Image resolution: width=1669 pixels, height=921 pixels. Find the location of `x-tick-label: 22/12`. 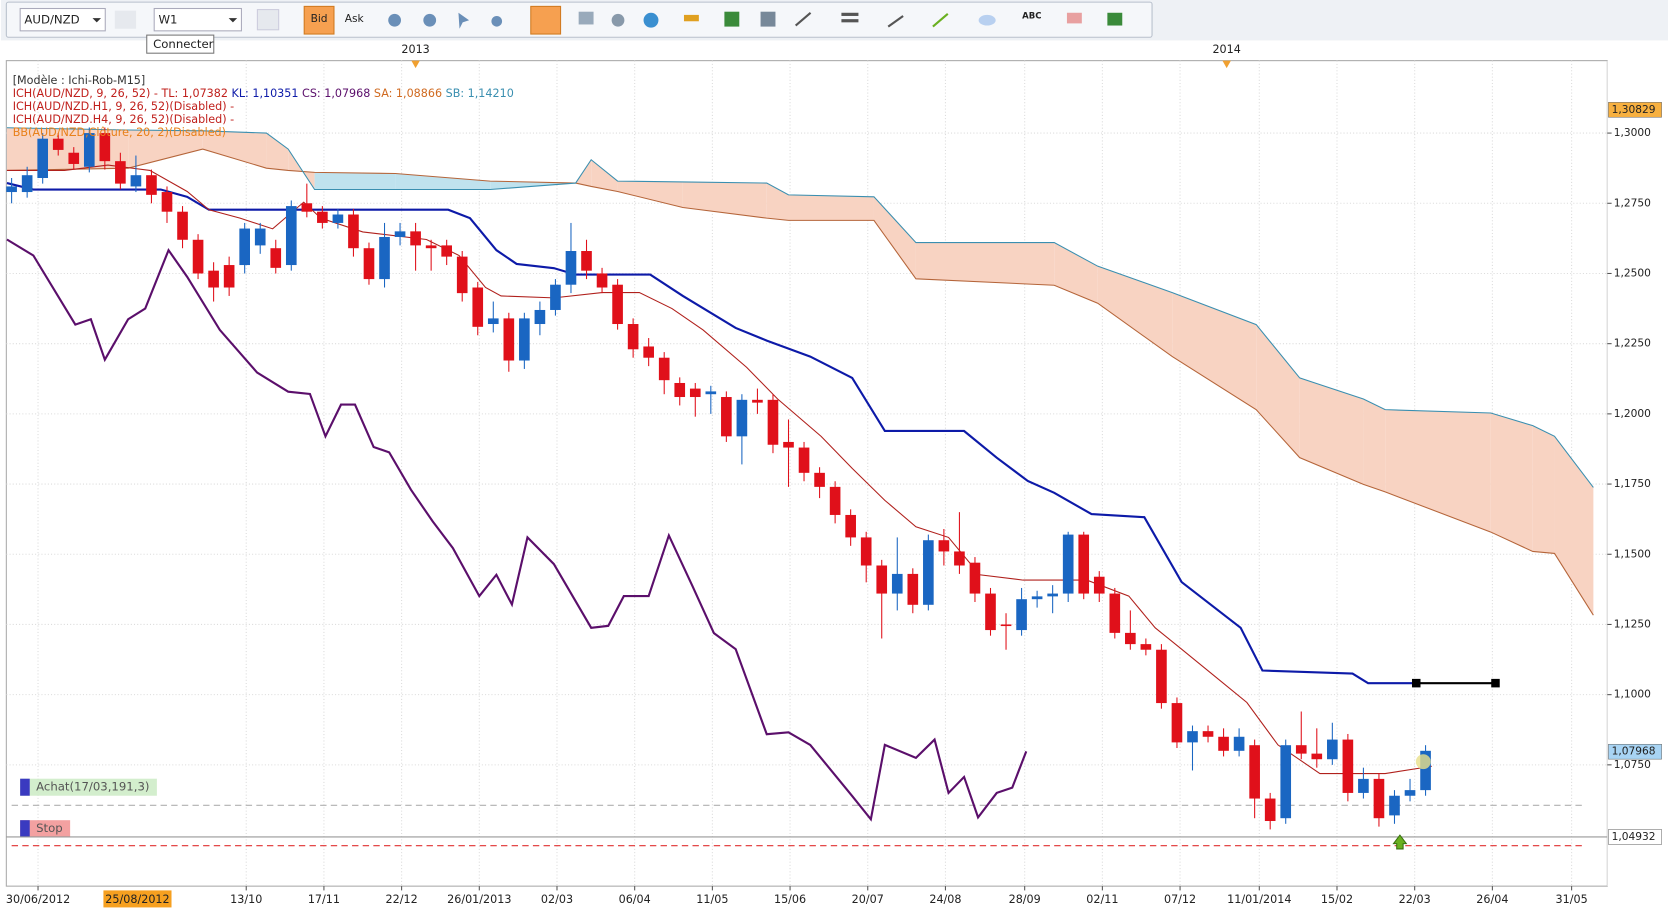

x-tick-label: 22/12 is located at coordinates (402, 899).